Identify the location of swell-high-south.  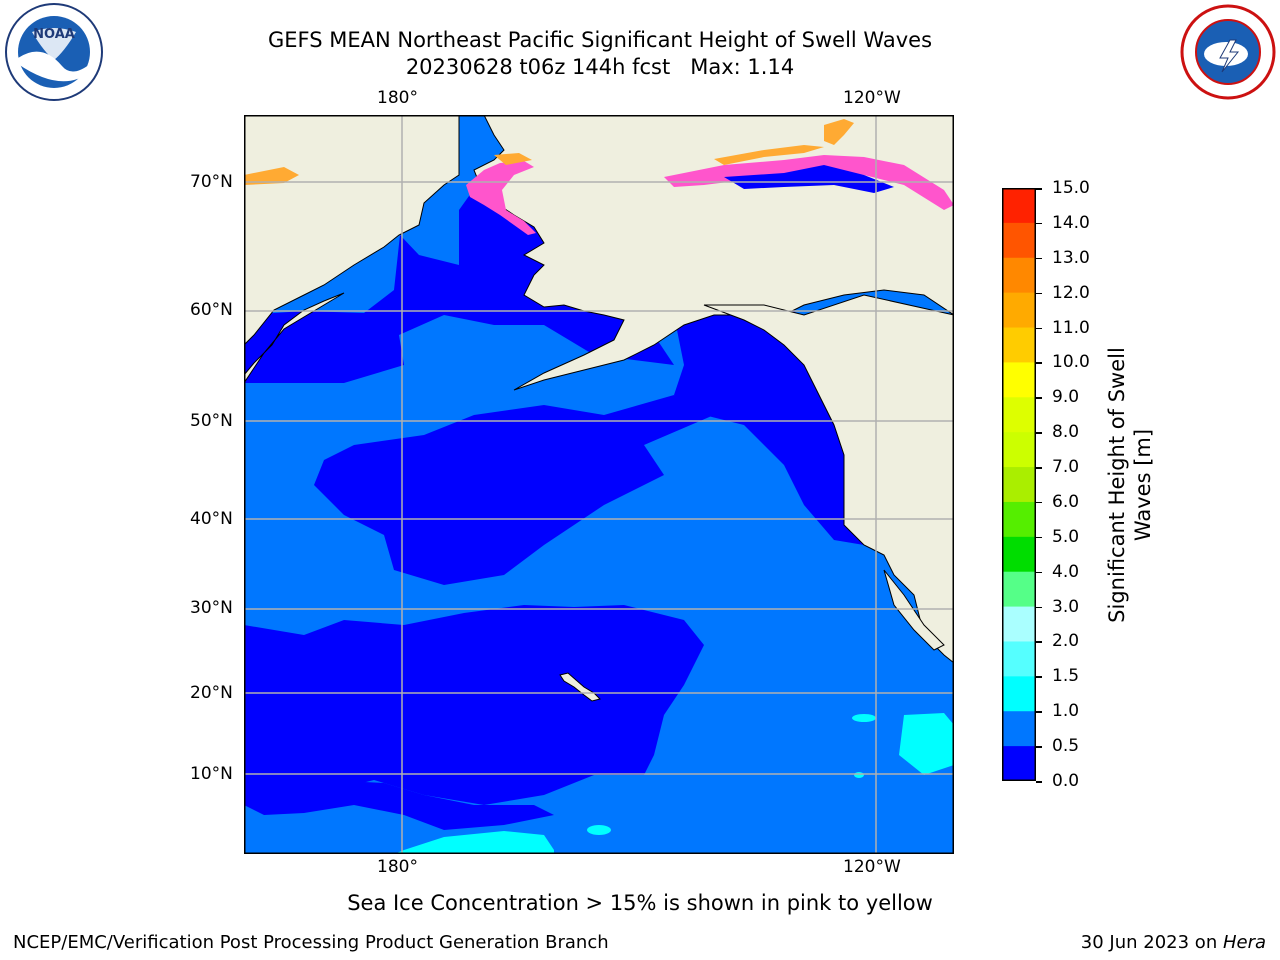
(474, 842).